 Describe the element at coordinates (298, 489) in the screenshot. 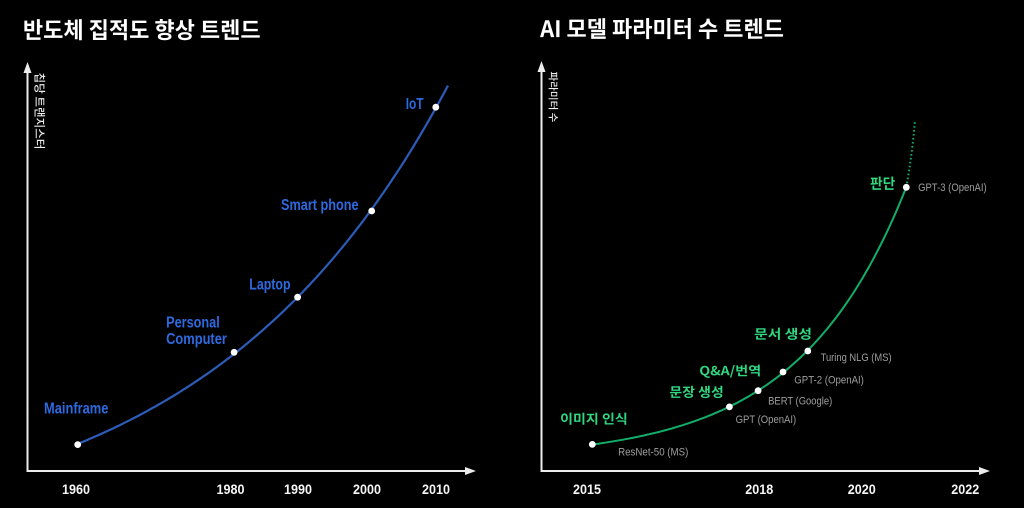

I see `svg-text: 1990` at that location.